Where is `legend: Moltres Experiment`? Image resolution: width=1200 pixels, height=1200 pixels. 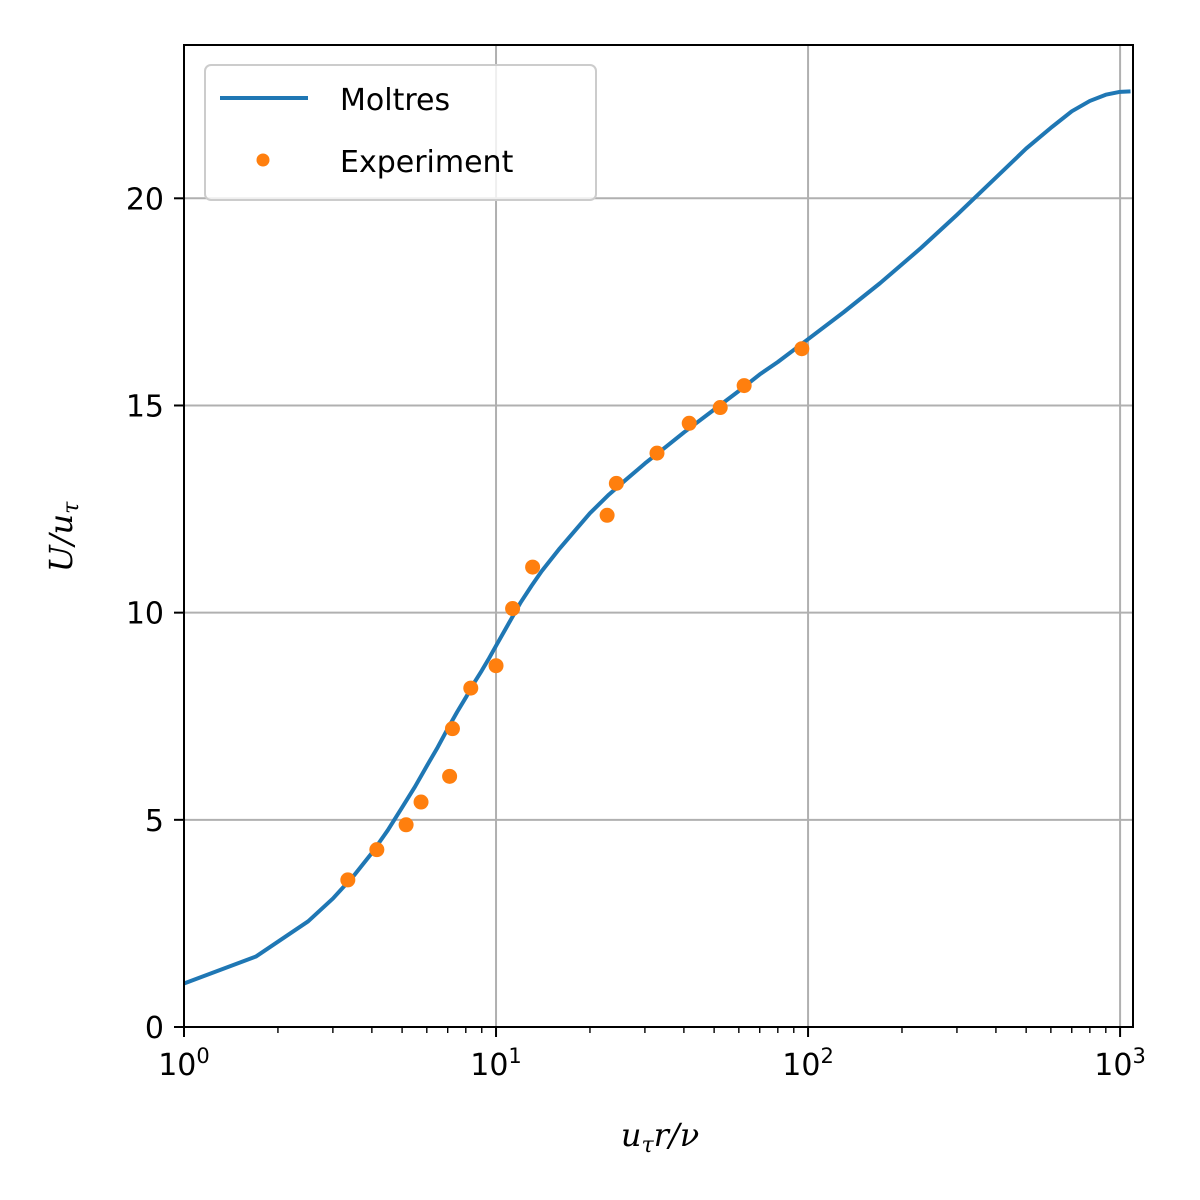 legend: Moltres Experiment is located at coordinates (400, 132).